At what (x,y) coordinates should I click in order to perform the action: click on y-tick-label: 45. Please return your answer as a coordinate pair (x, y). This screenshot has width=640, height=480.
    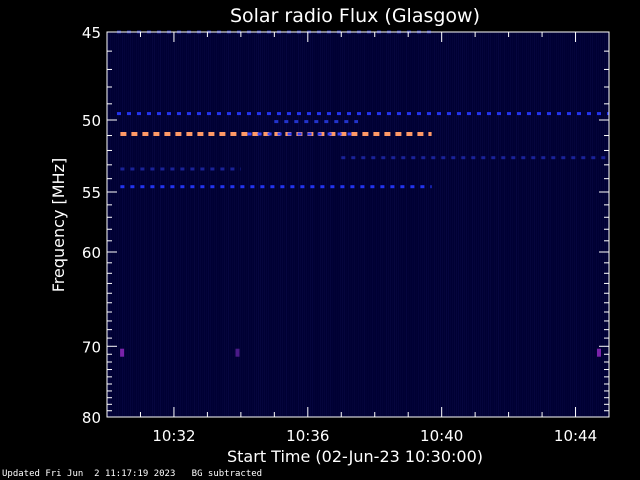
    Looking at the image, I should click on (91, 33).